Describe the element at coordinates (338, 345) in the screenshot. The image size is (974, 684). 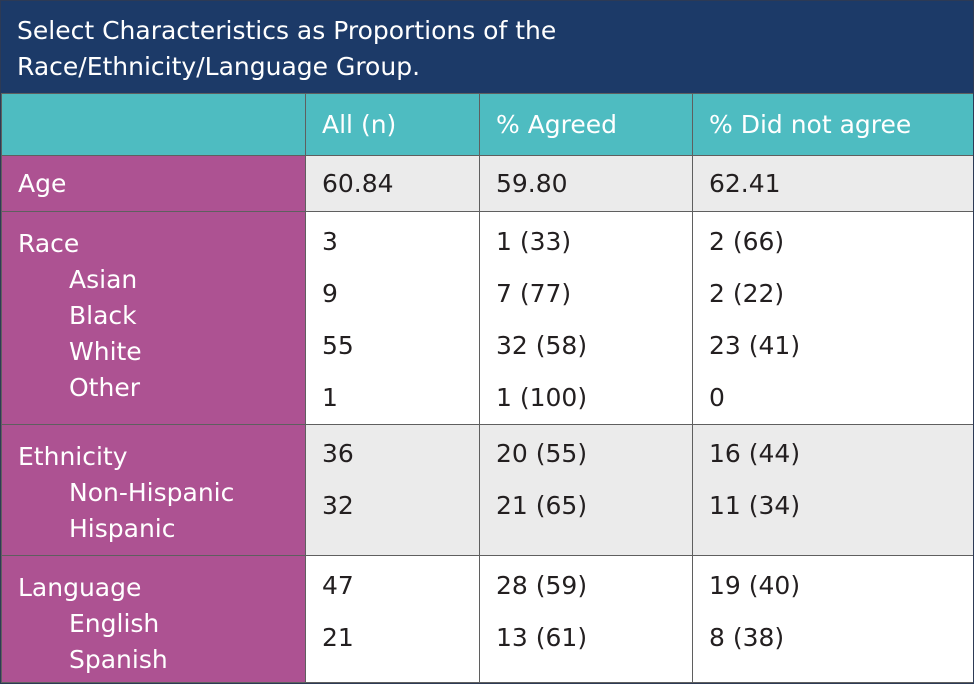
I see `race-all-white: 55` at that location.